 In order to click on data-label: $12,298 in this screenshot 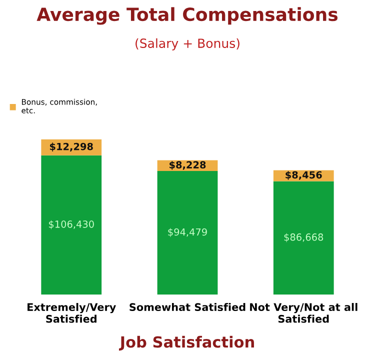, I will do `click(71, 147)`.